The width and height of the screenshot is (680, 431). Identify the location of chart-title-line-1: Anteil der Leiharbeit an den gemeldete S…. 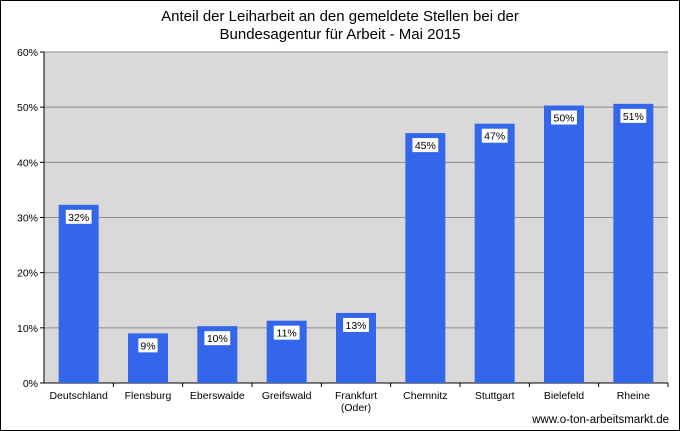
(340, 16).